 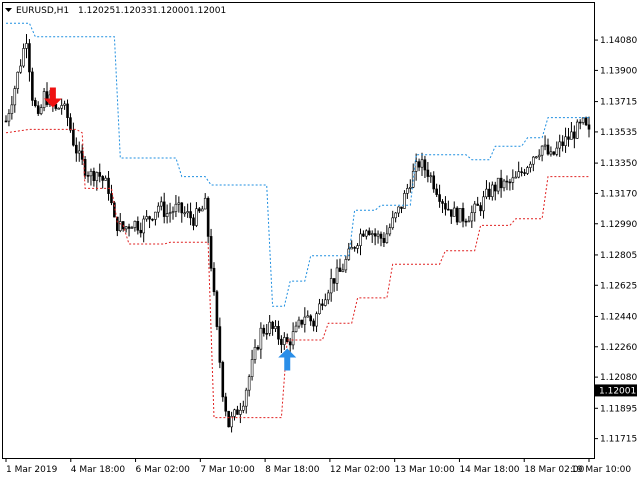 What do you see at coordinates (618, 317) in the screenshot?
I see `y-tick-label: 1.12440` at bounding box center [618, 317].